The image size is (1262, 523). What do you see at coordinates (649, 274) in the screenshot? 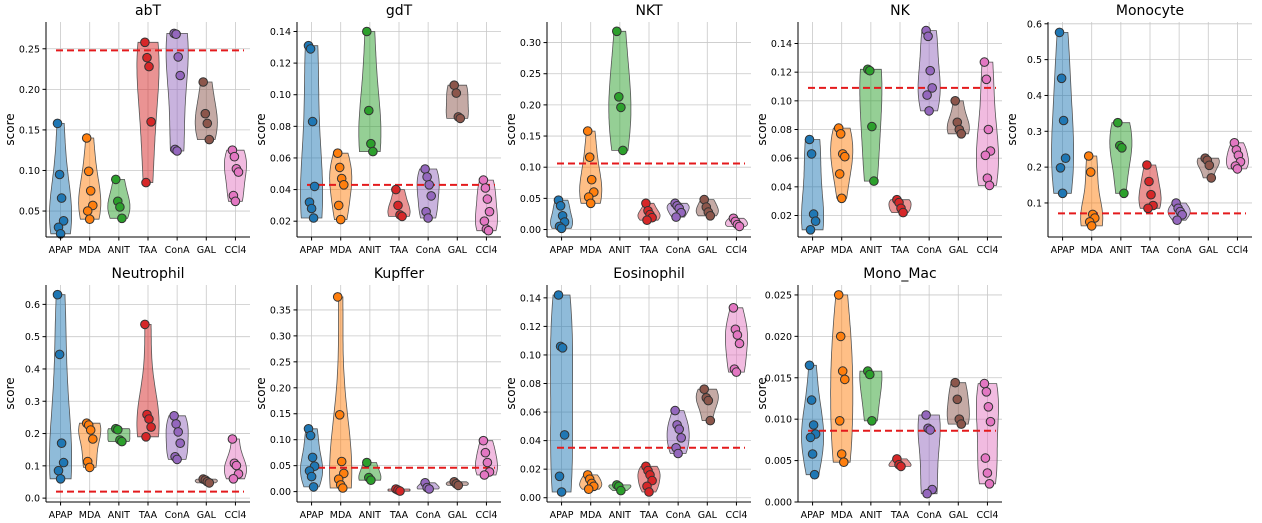
I see `panel-title: Eosinophil` at bounding box center [649, 274].